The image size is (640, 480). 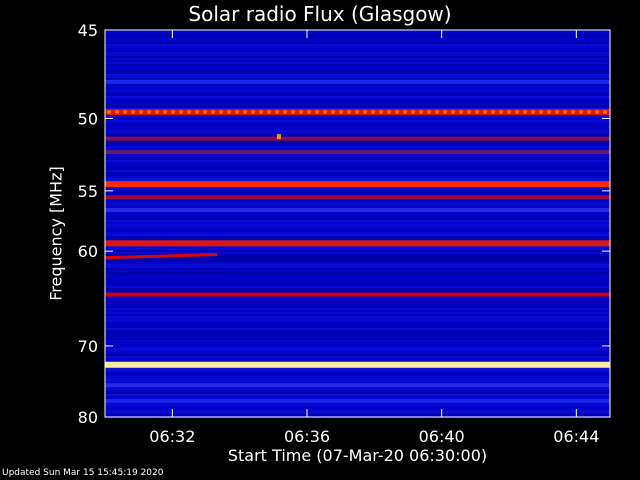 What do you see at coordinates (88, 191) in the screenshot?
I see `y-tick-label: 55` at bounding box center [88, 191].